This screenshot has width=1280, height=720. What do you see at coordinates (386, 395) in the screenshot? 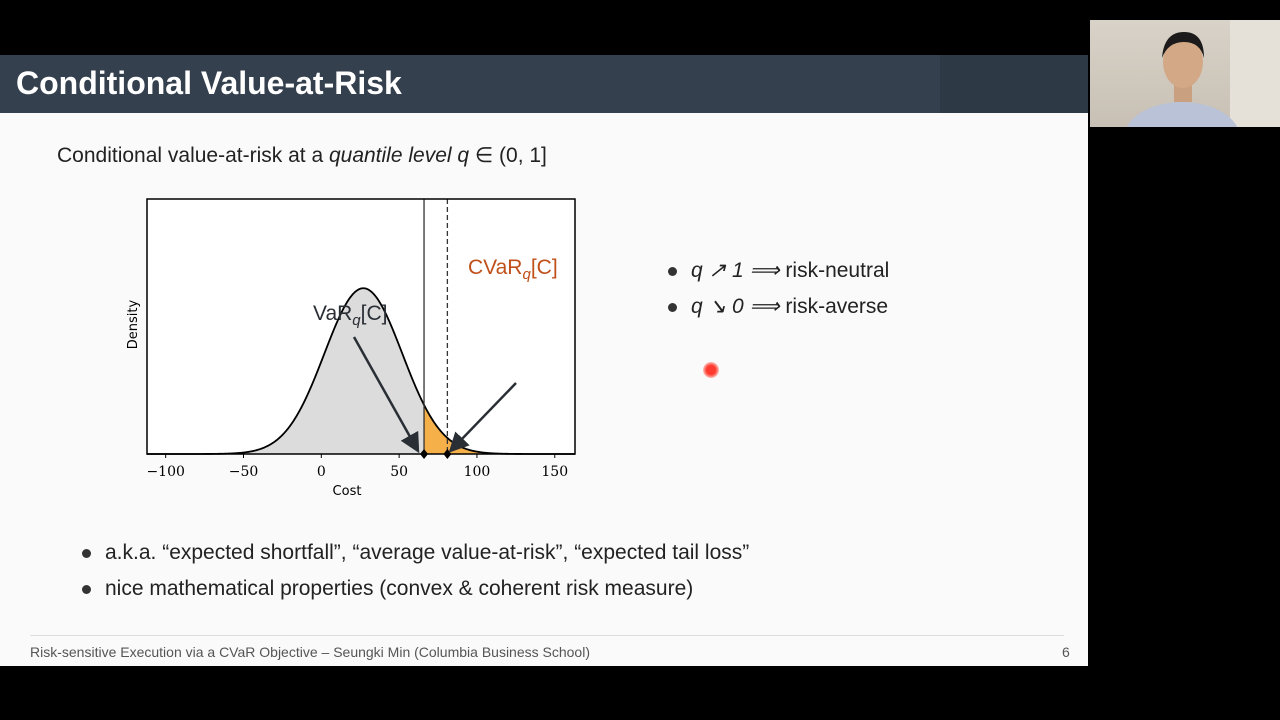
I see `var-arrow` at bounding box center [386, 395].